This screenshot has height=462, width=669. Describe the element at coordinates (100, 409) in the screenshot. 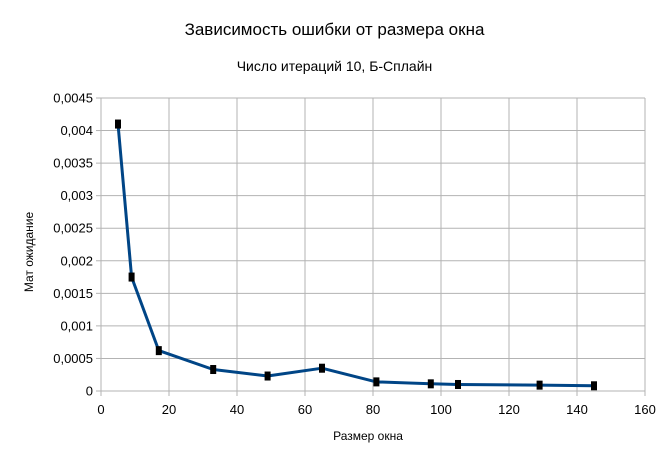

I see `x-tick-label: 0` at that location.